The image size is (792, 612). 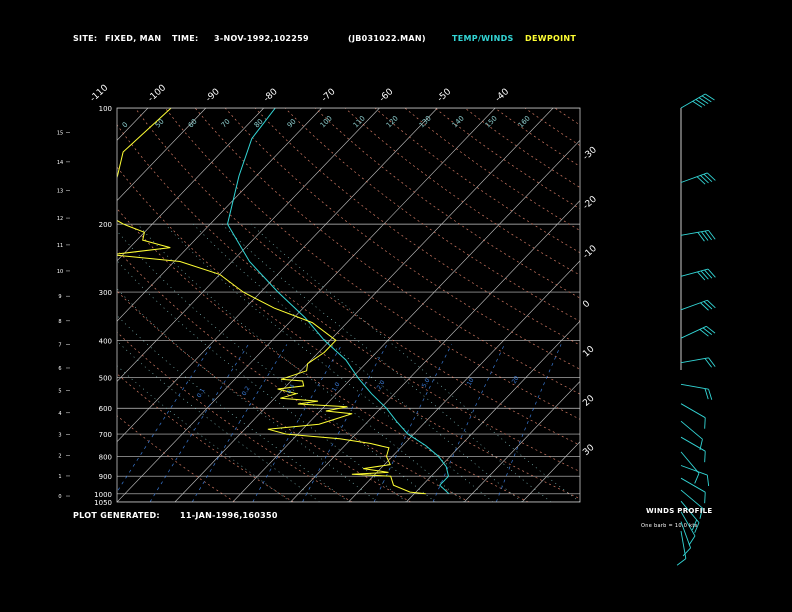 What do you see at coordinates (524, 121) in the screenshot?
I see `theta-label: 160` at bounding box center [524, 121].